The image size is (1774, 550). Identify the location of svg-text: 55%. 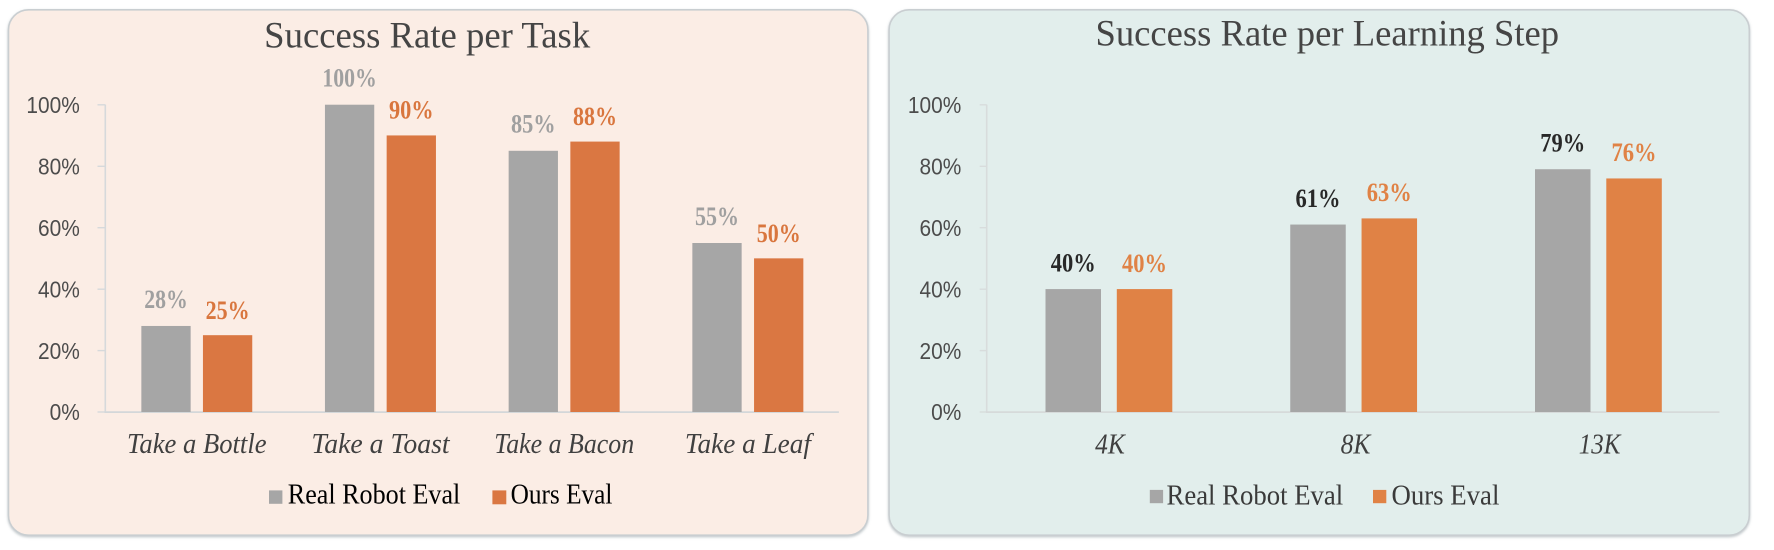
(717, 216).